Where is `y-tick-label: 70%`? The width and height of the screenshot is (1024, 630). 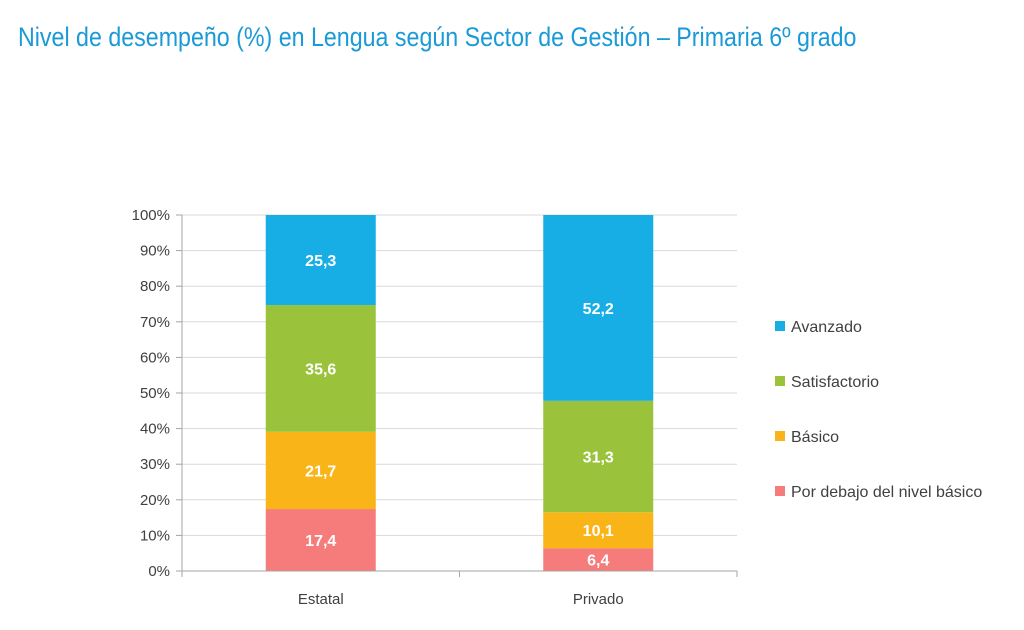
y-tick-label: 70% is located at coordinates (155, 322).